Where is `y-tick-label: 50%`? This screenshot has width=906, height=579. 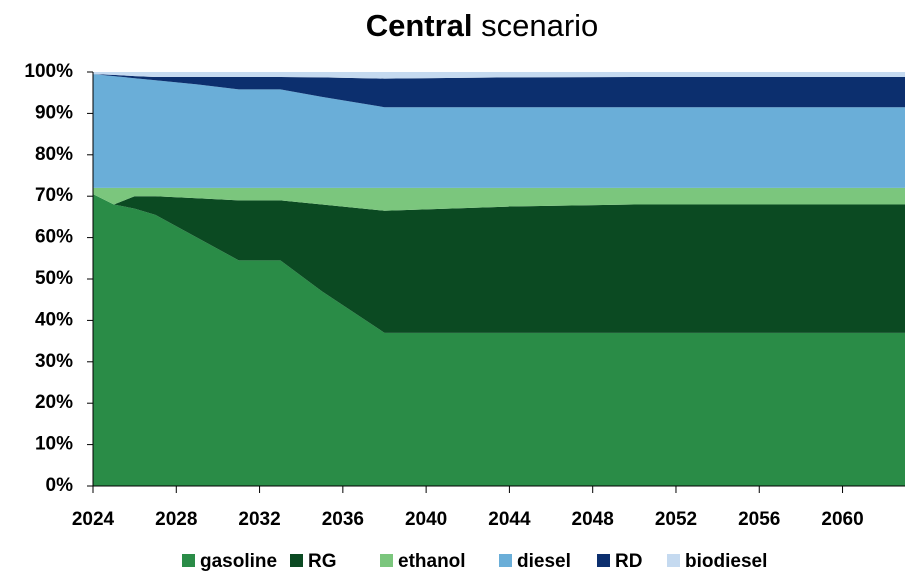
y-tick-label: 50% is located at coordinates (54, 278).